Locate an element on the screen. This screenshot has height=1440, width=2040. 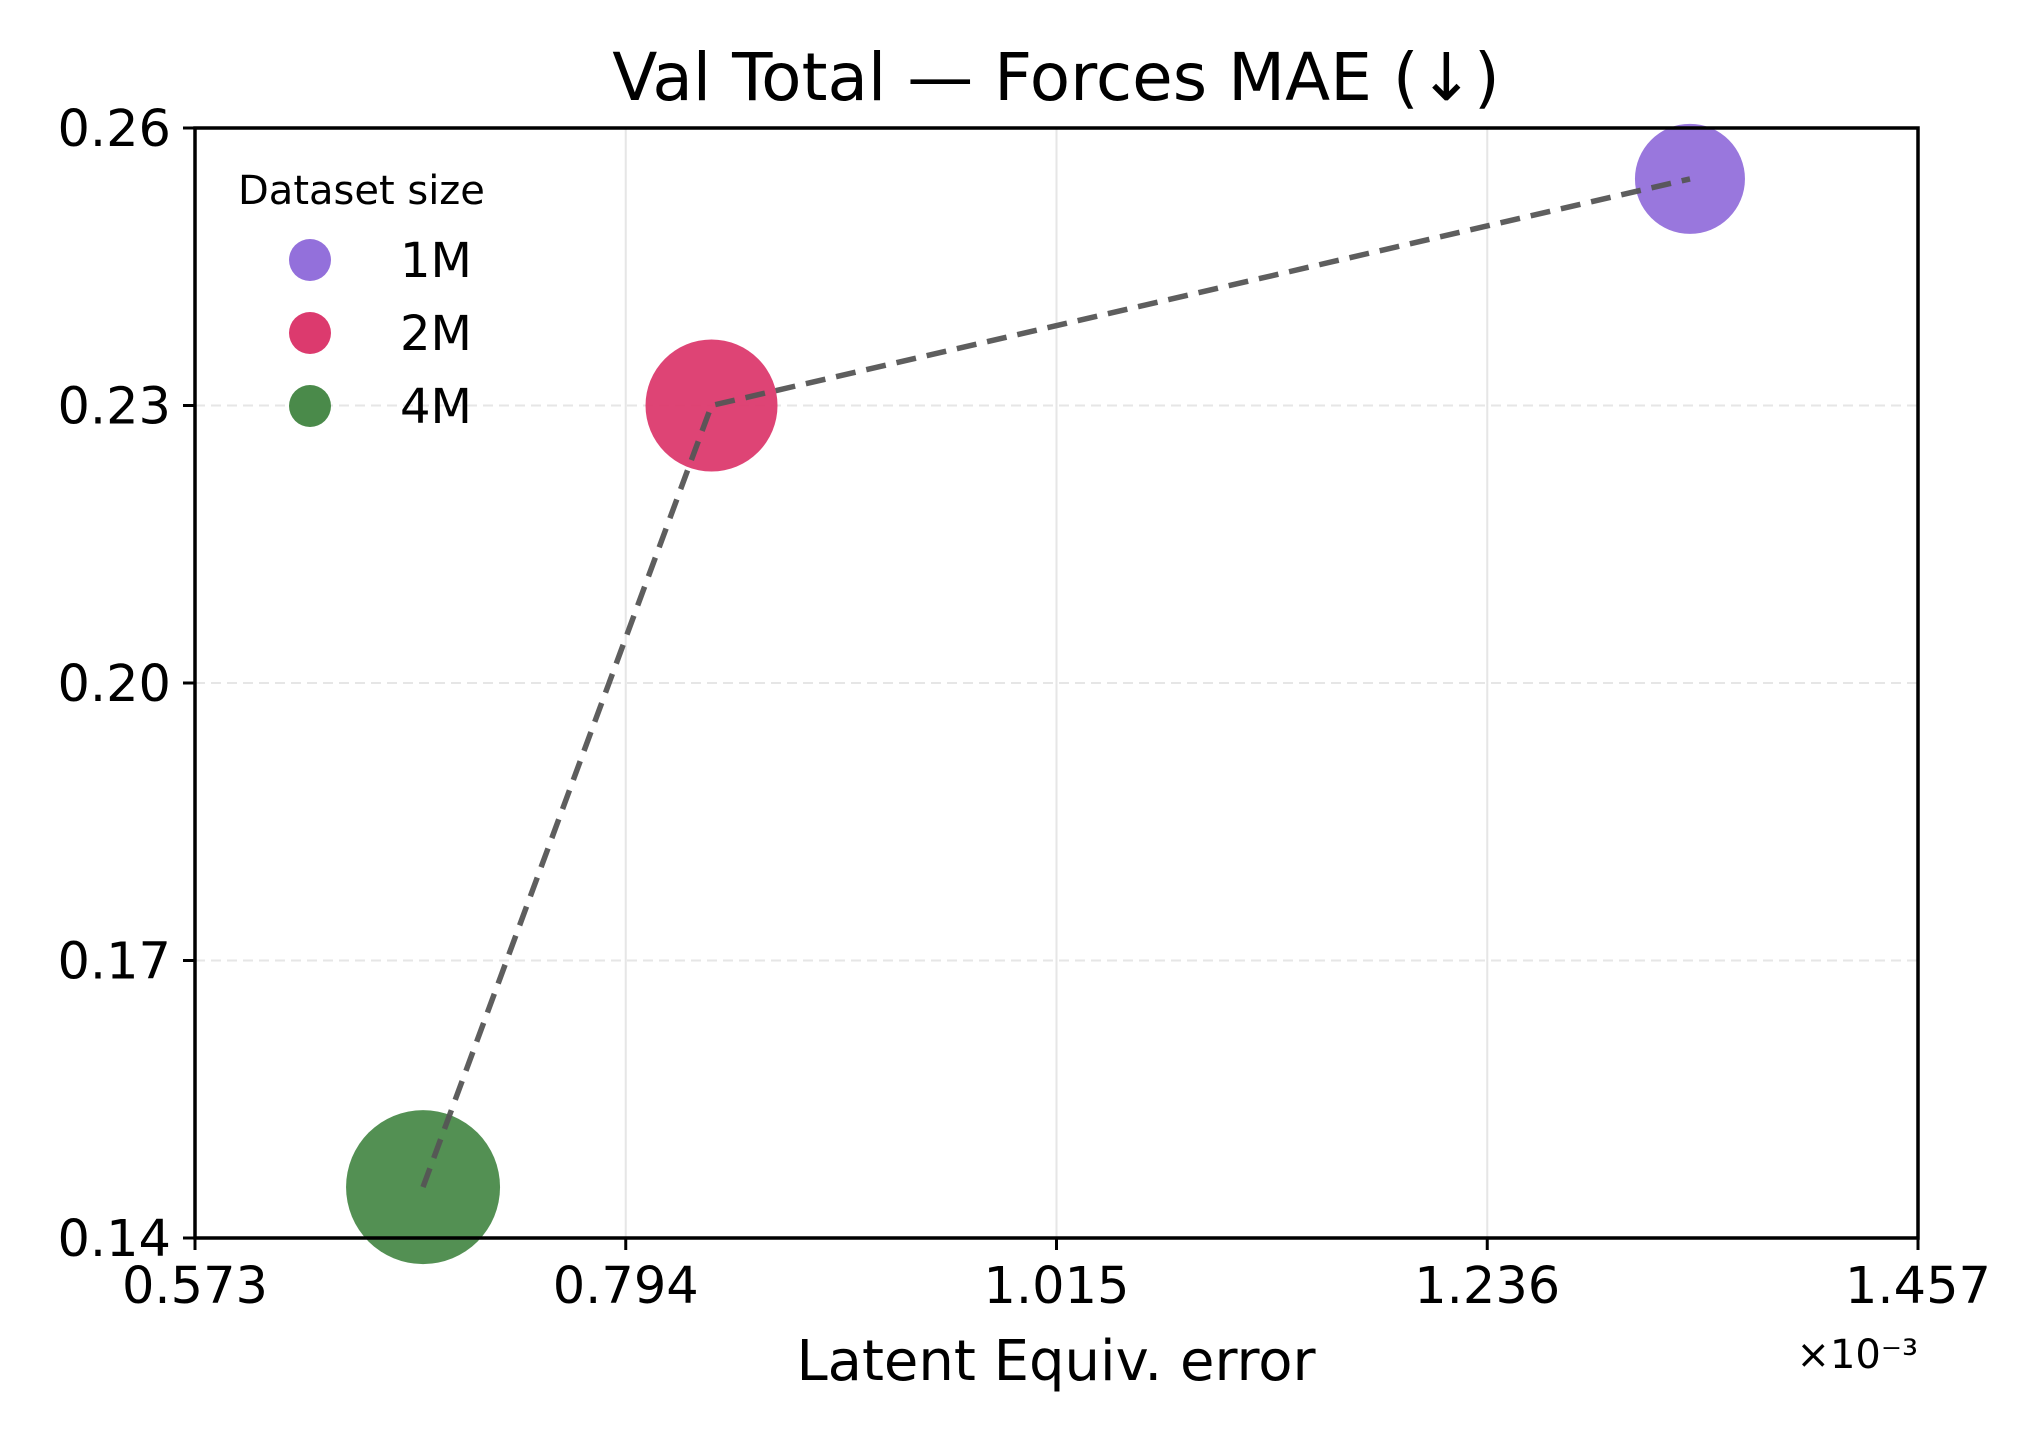
legend-label-4m: 4M is located at coordinates (436, 407).